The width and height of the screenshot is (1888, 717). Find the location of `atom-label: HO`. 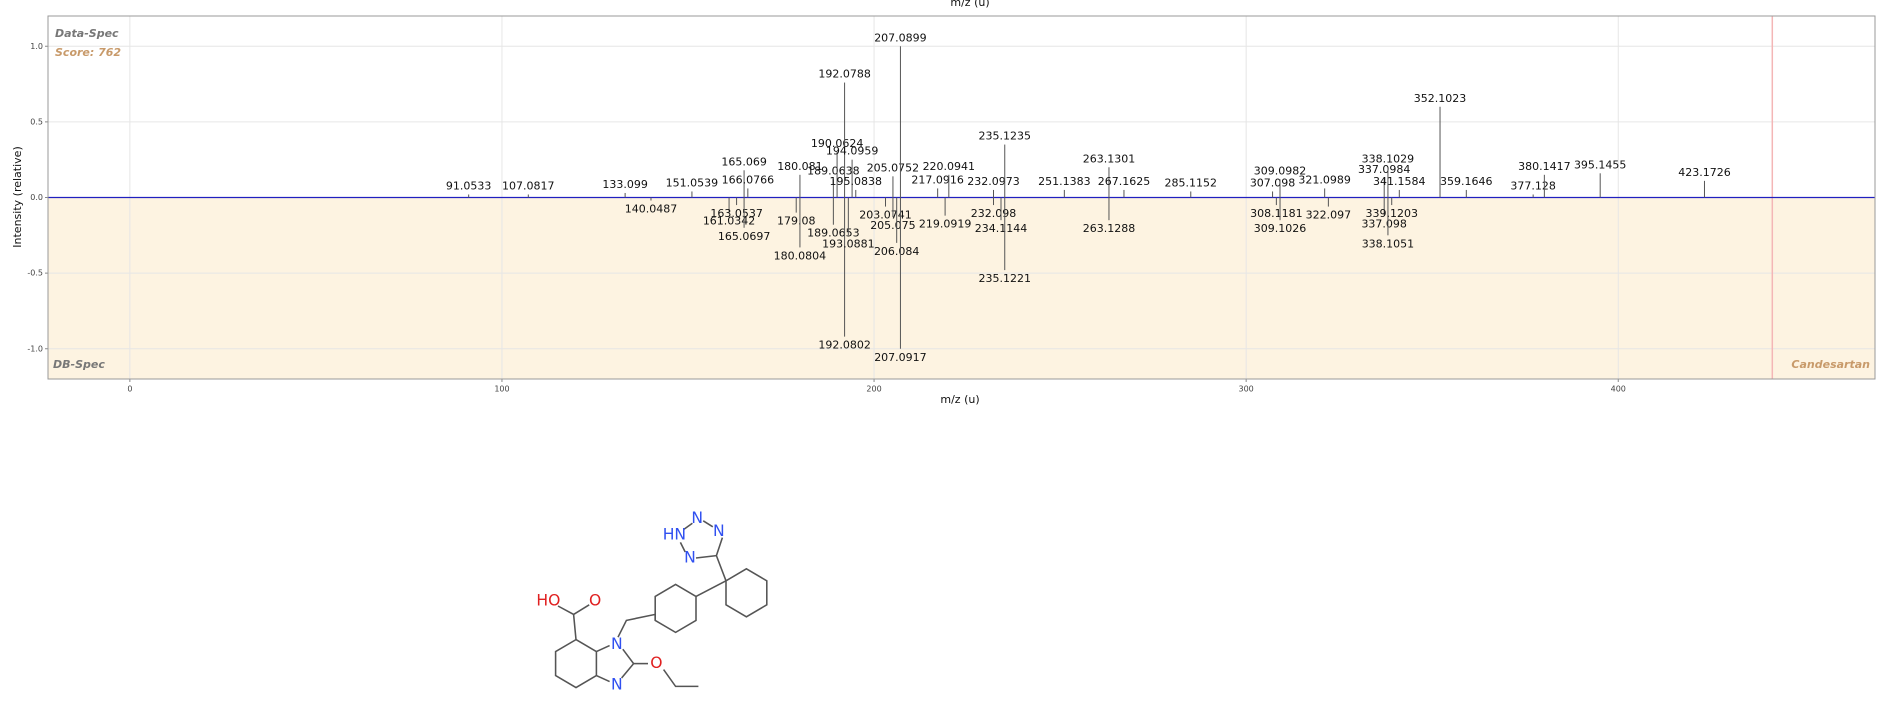

atom-label: HO is located at coordinates (548, 601).